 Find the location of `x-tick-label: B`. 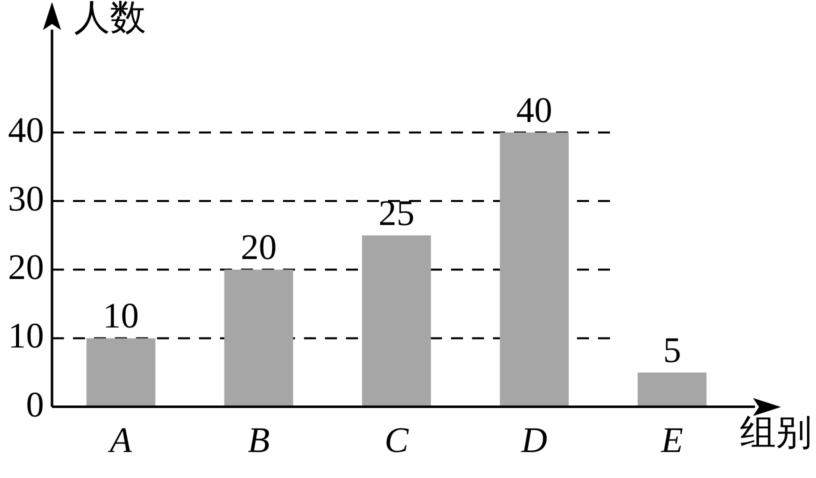

x-tick-label: B is located at coordinates (259, 440).